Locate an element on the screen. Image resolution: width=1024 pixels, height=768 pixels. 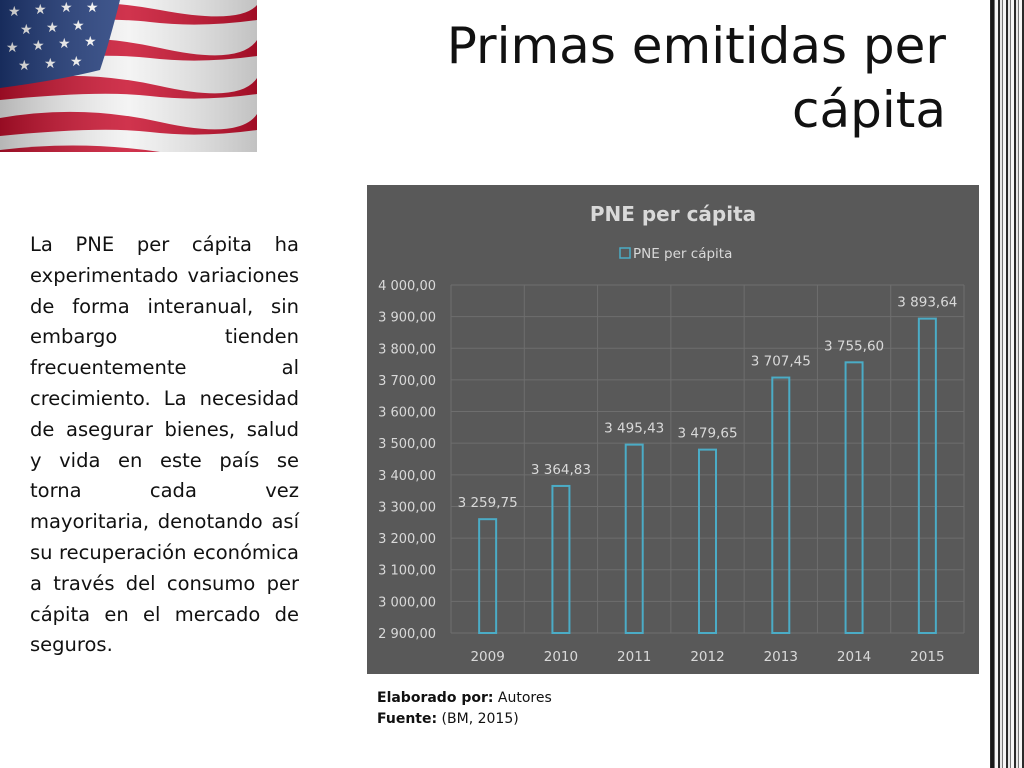
credit-line: Elaborado por: Autores is located at coordinates (464, 698).